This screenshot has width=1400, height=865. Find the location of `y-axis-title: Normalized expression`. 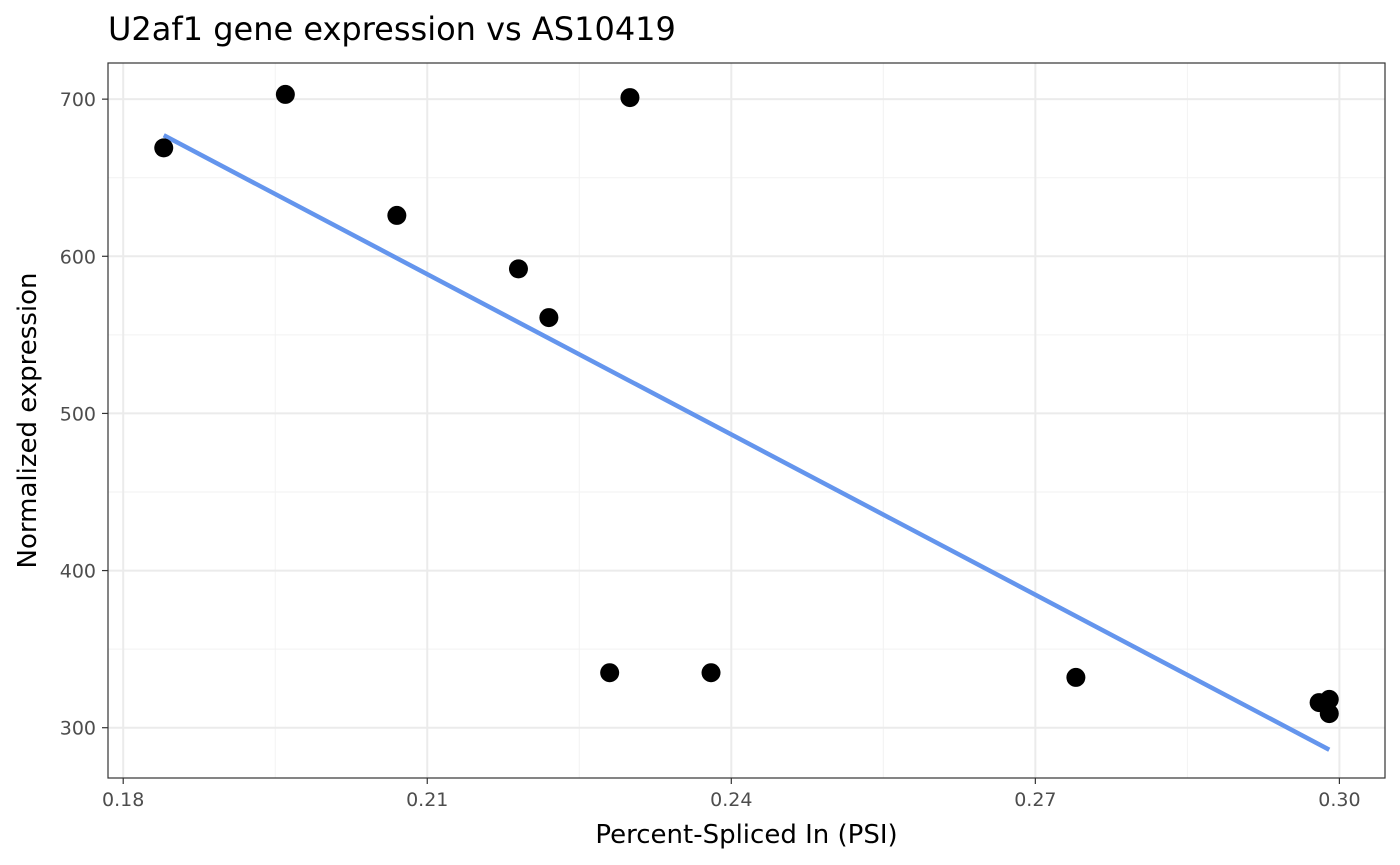

y-axis-title: Normalized expression is located at coordinates (28, 421).